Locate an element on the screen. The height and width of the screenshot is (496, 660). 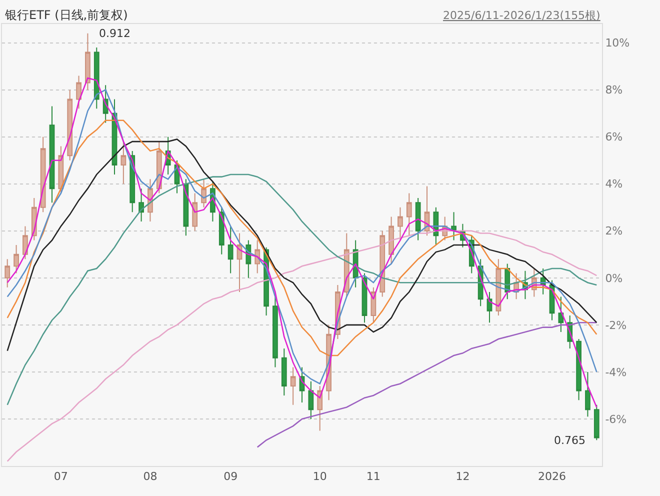
y-tick-label: 10% is located at coordinates (617, 43).